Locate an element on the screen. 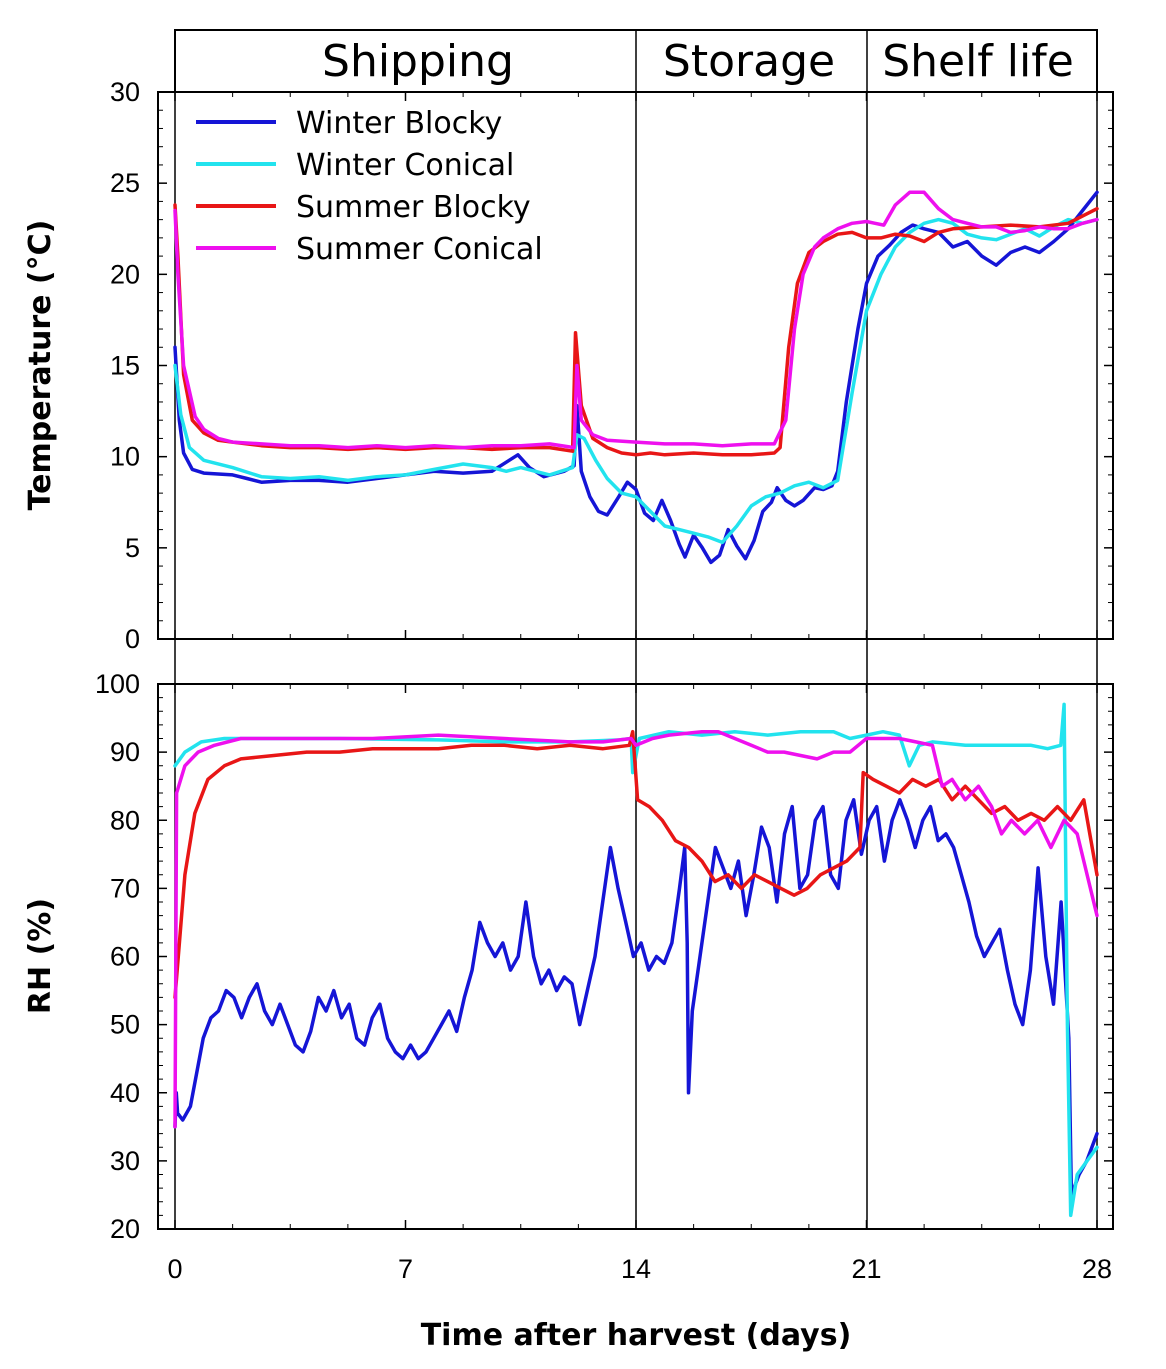 The width and height of the screenshot is (1166, 1369). rh-y-tick-label: 70 is located at coordinates (125, 888).